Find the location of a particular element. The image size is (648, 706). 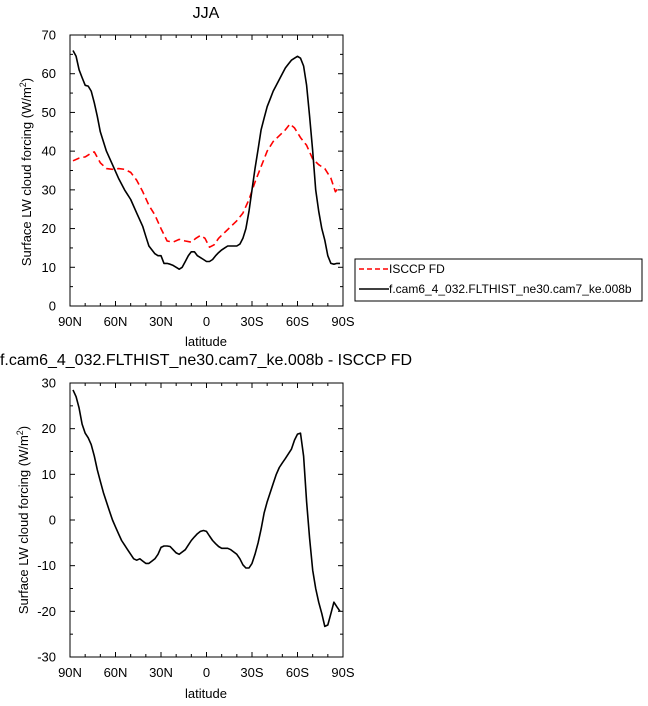

legend-box is located at coordinates (498, 280).